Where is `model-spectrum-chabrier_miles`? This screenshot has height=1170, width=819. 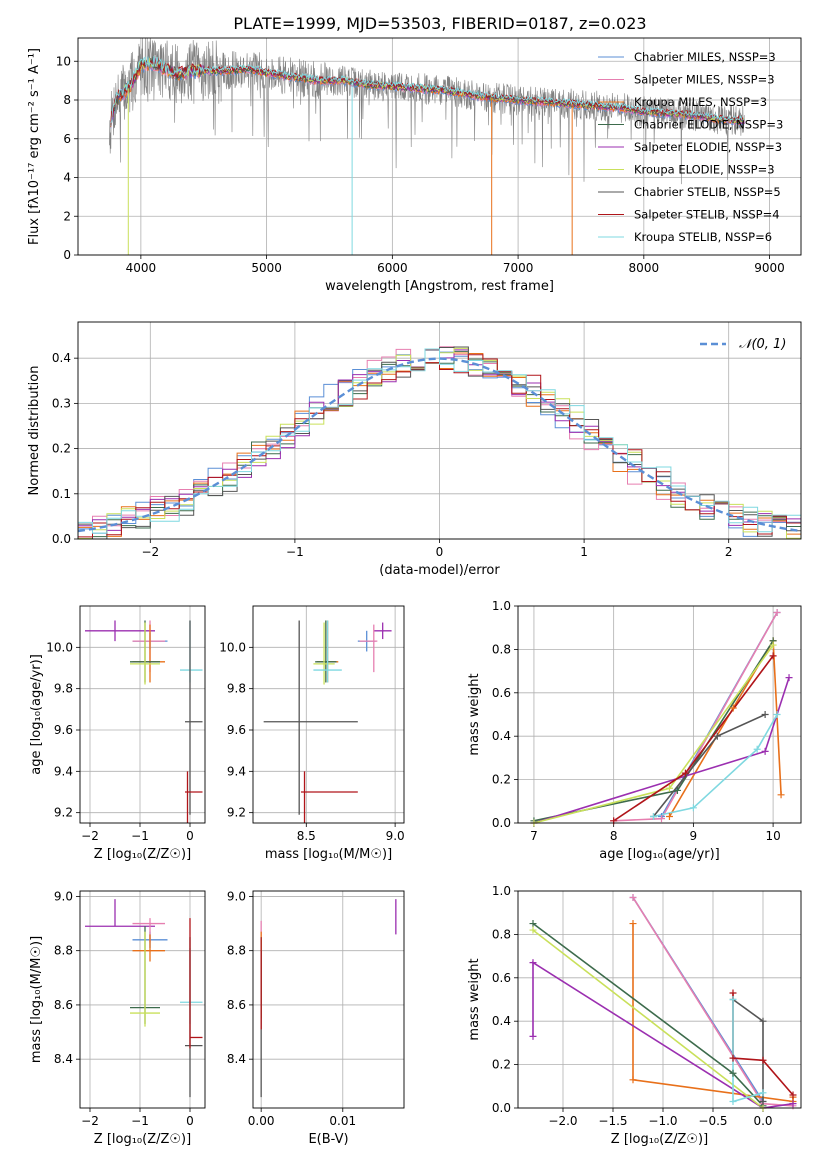 model-spectrum-chabrier_miles is located at coordinates (427, 94).